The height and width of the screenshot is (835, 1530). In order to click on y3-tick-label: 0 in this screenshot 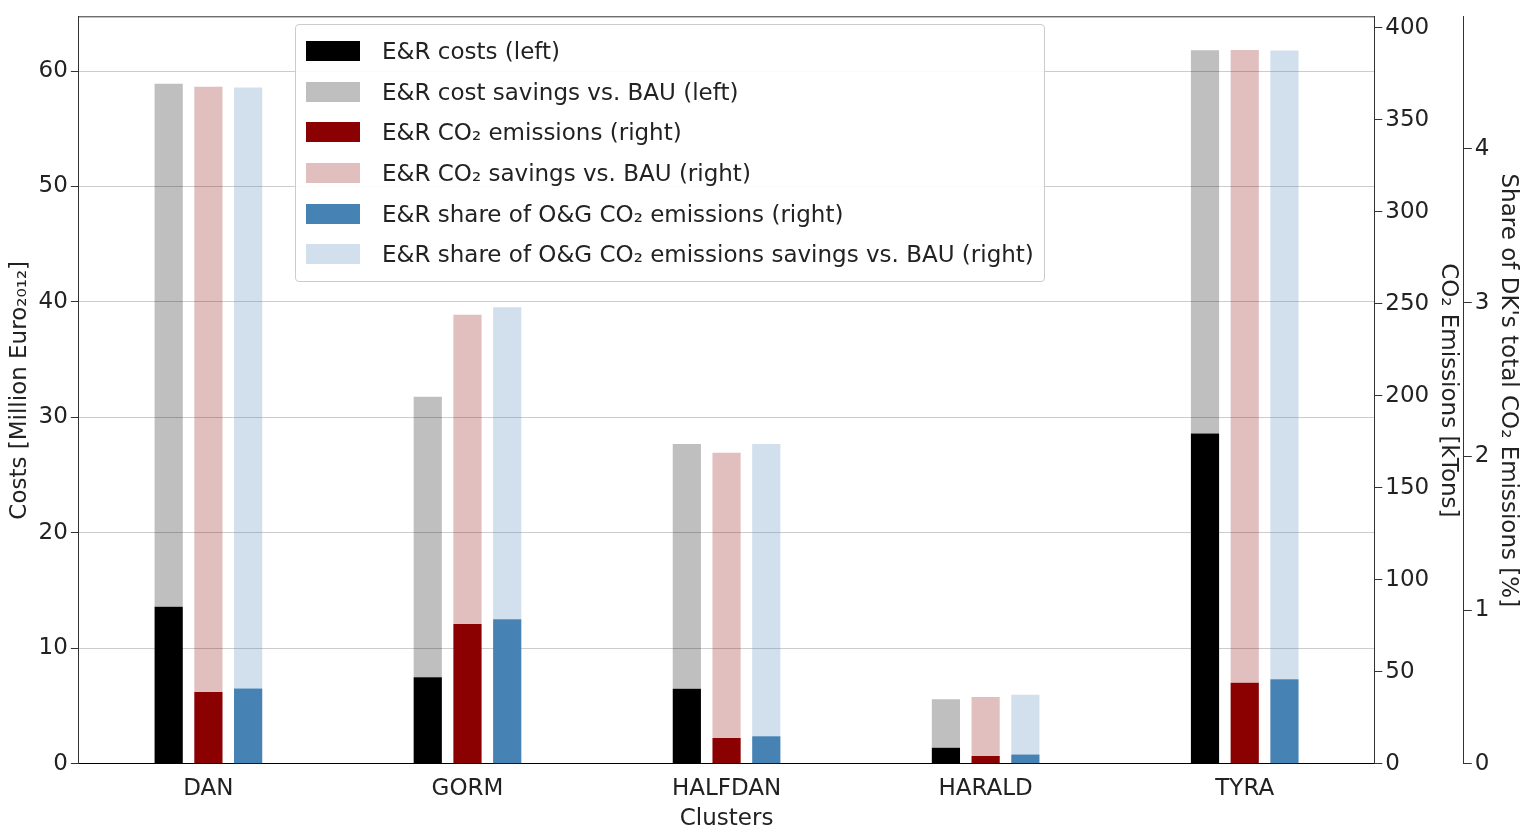, I will do `click(1482, 761)`.